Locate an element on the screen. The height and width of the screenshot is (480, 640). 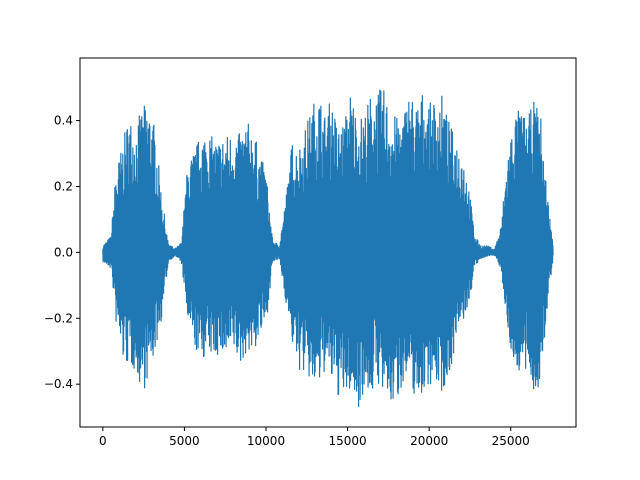
x-tick-label: 15000 is located at coordinates (347, 441).